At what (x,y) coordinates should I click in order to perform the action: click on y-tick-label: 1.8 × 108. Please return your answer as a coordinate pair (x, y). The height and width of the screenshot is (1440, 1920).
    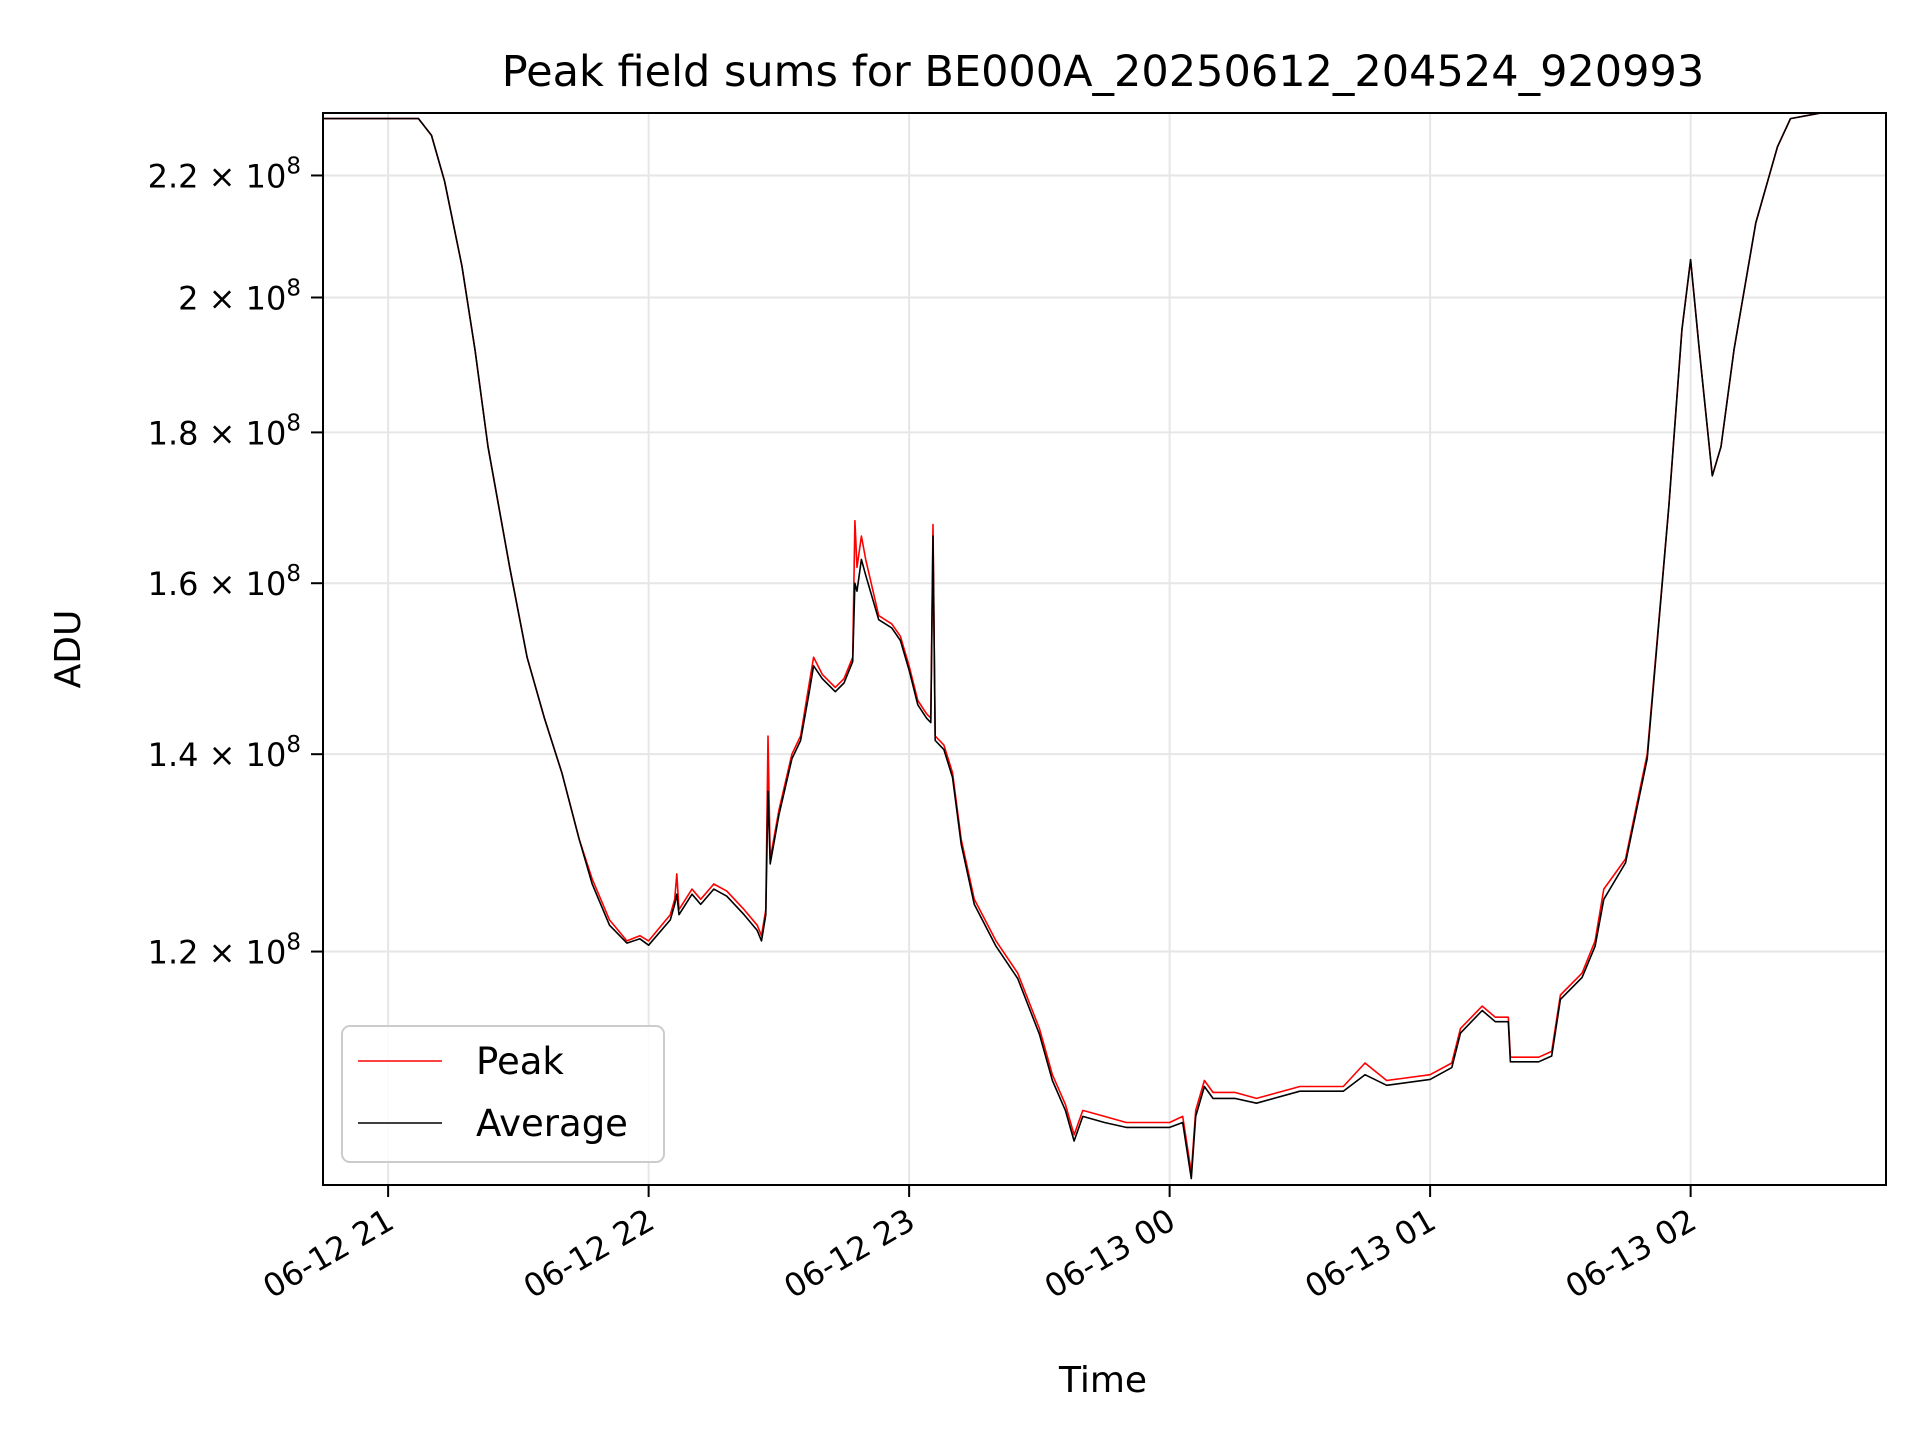
    Looking at the image, I should click on (224, 431).